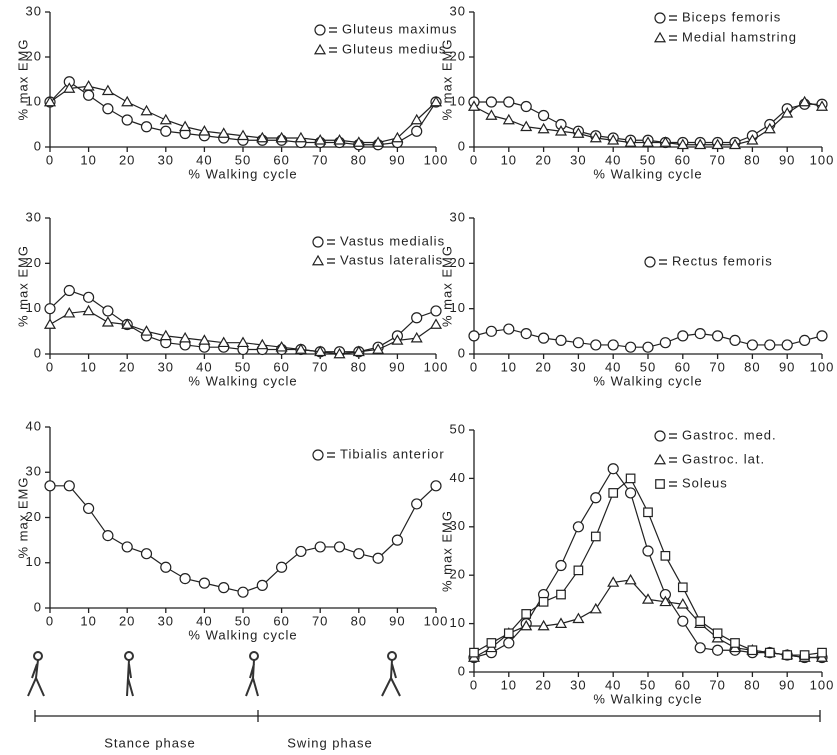  I want to click on x-tick-label: 10, so click(509, 684).